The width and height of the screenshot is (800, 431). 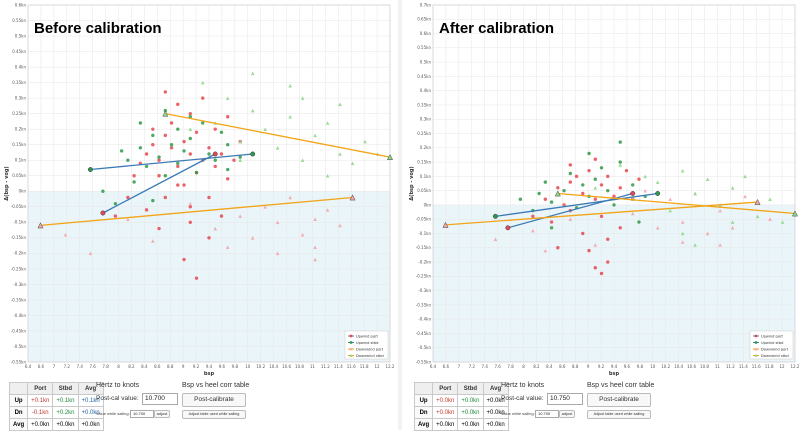 What do you see at coordinates (426, 33) in the screenshot?
I see `y-tick-label: 0.6kn` at bounding box center [426, 33].